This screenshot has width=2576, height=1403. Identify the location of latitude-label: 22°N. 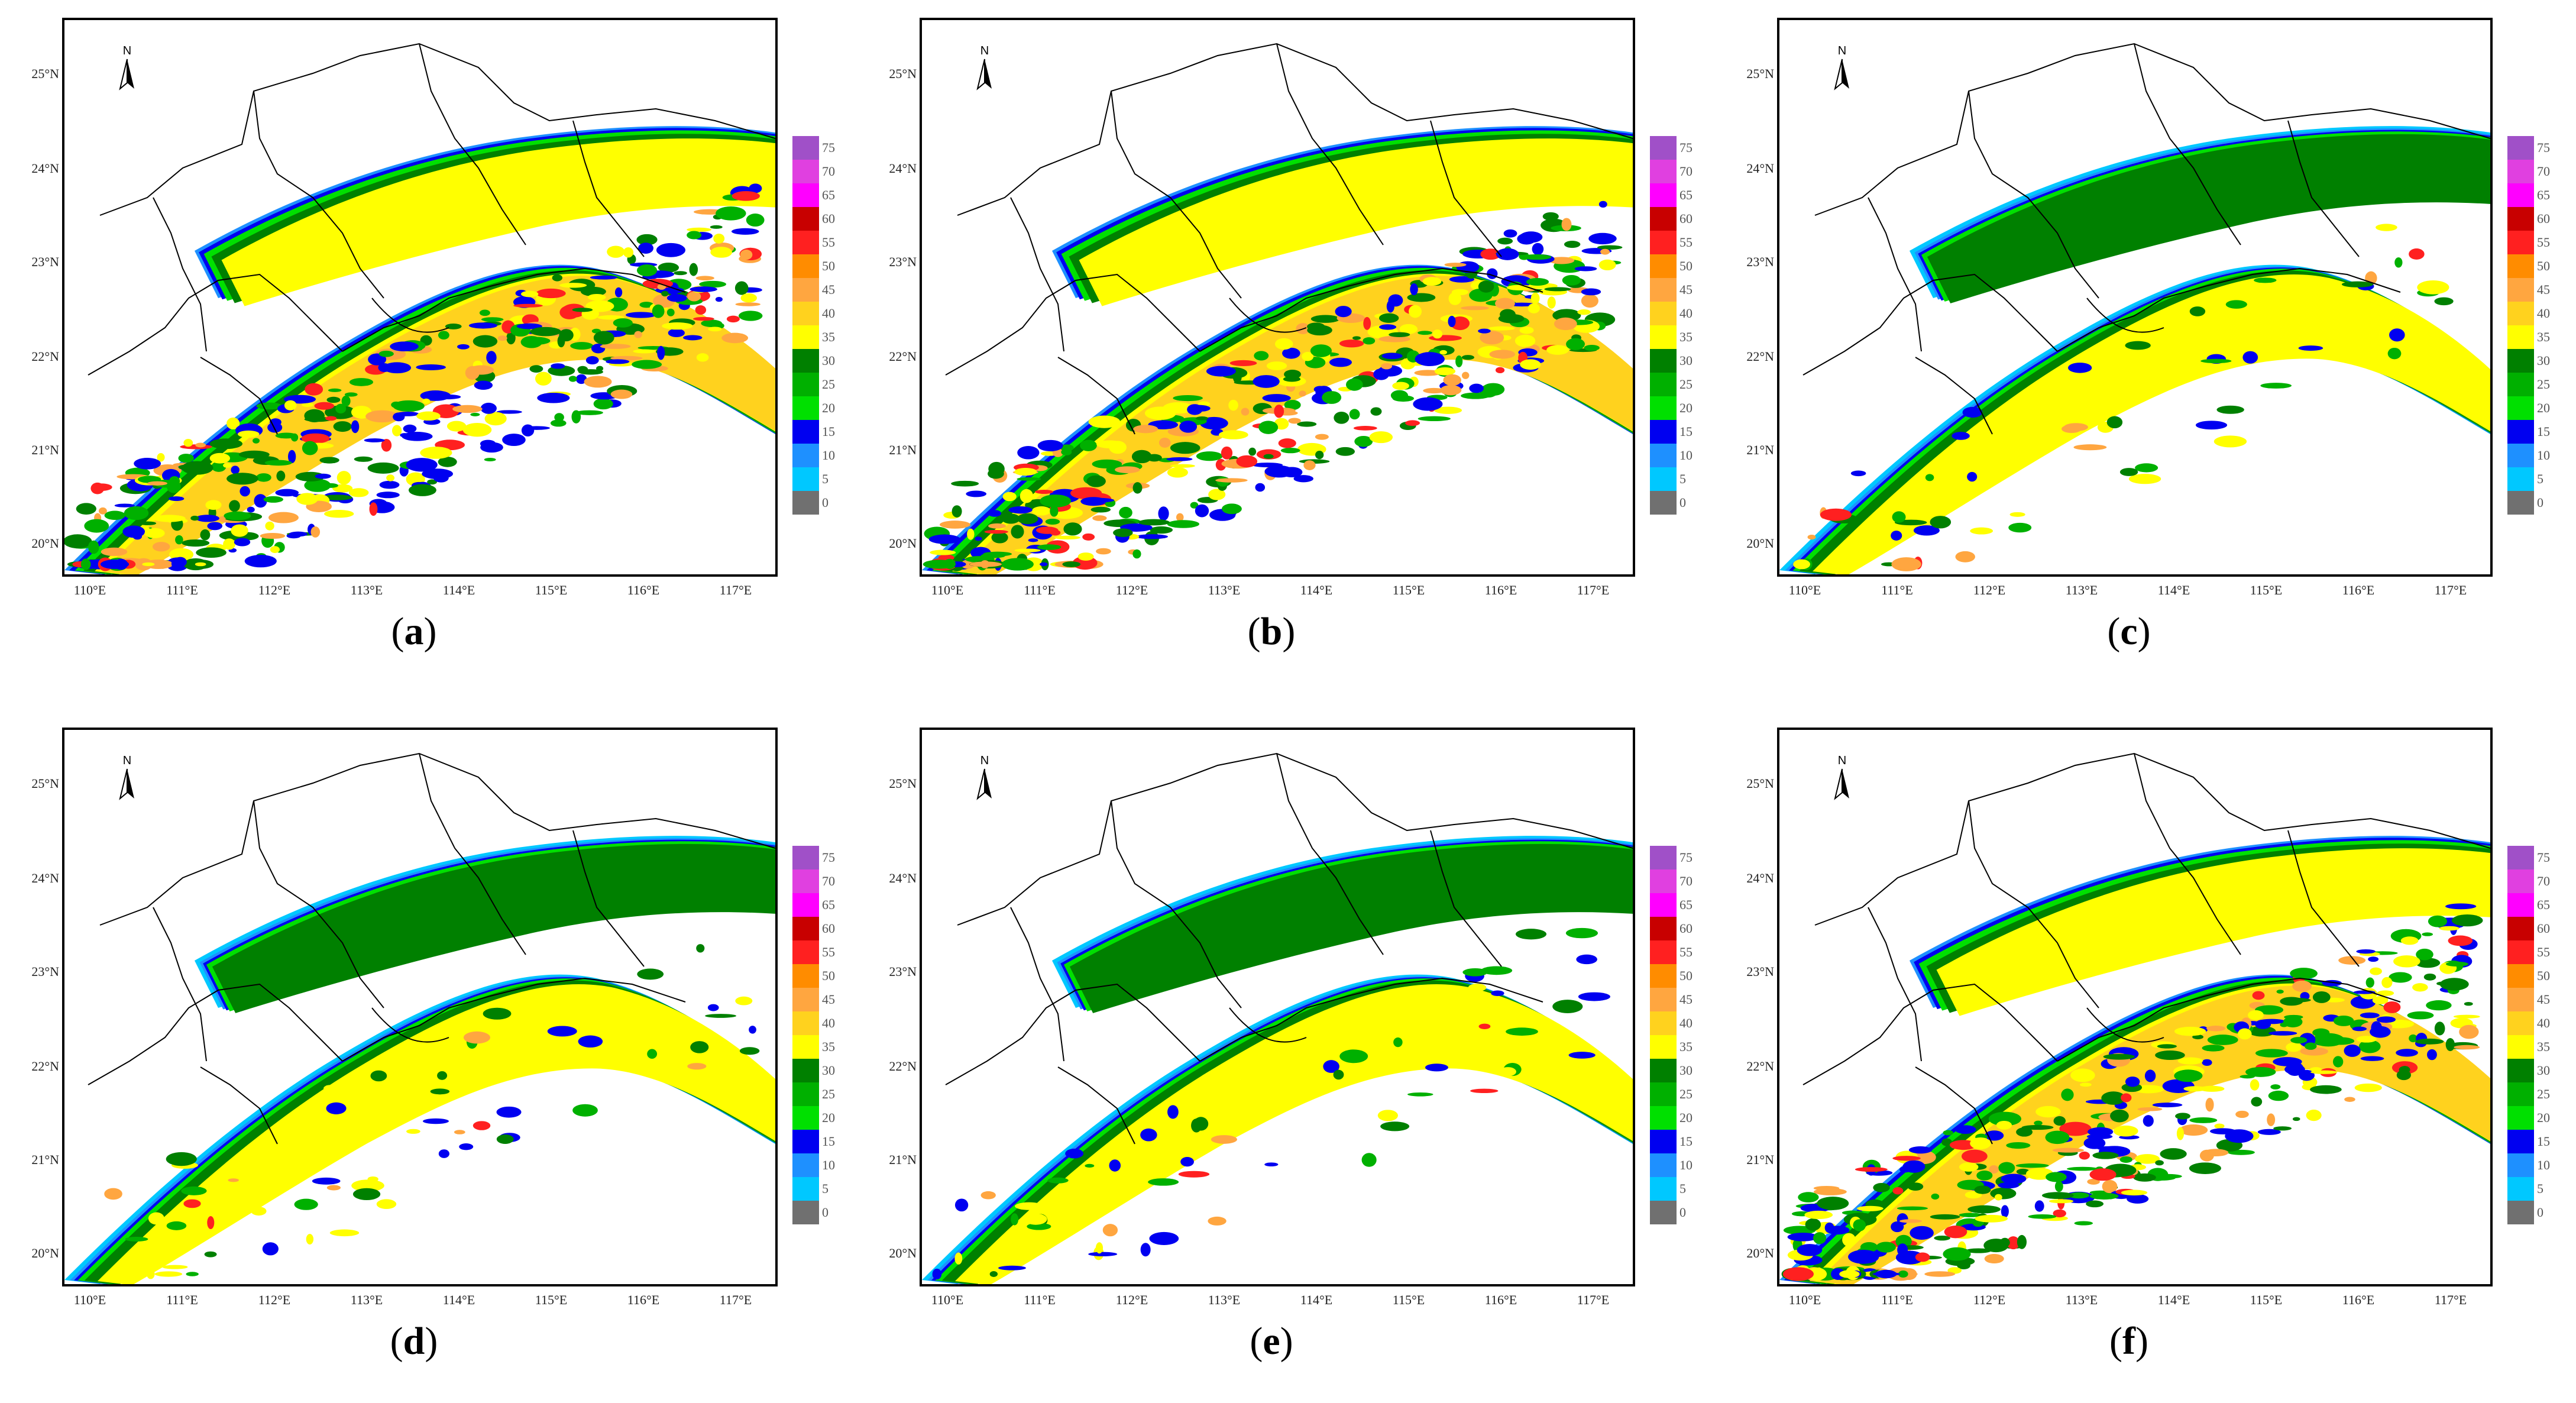
(45, 356).